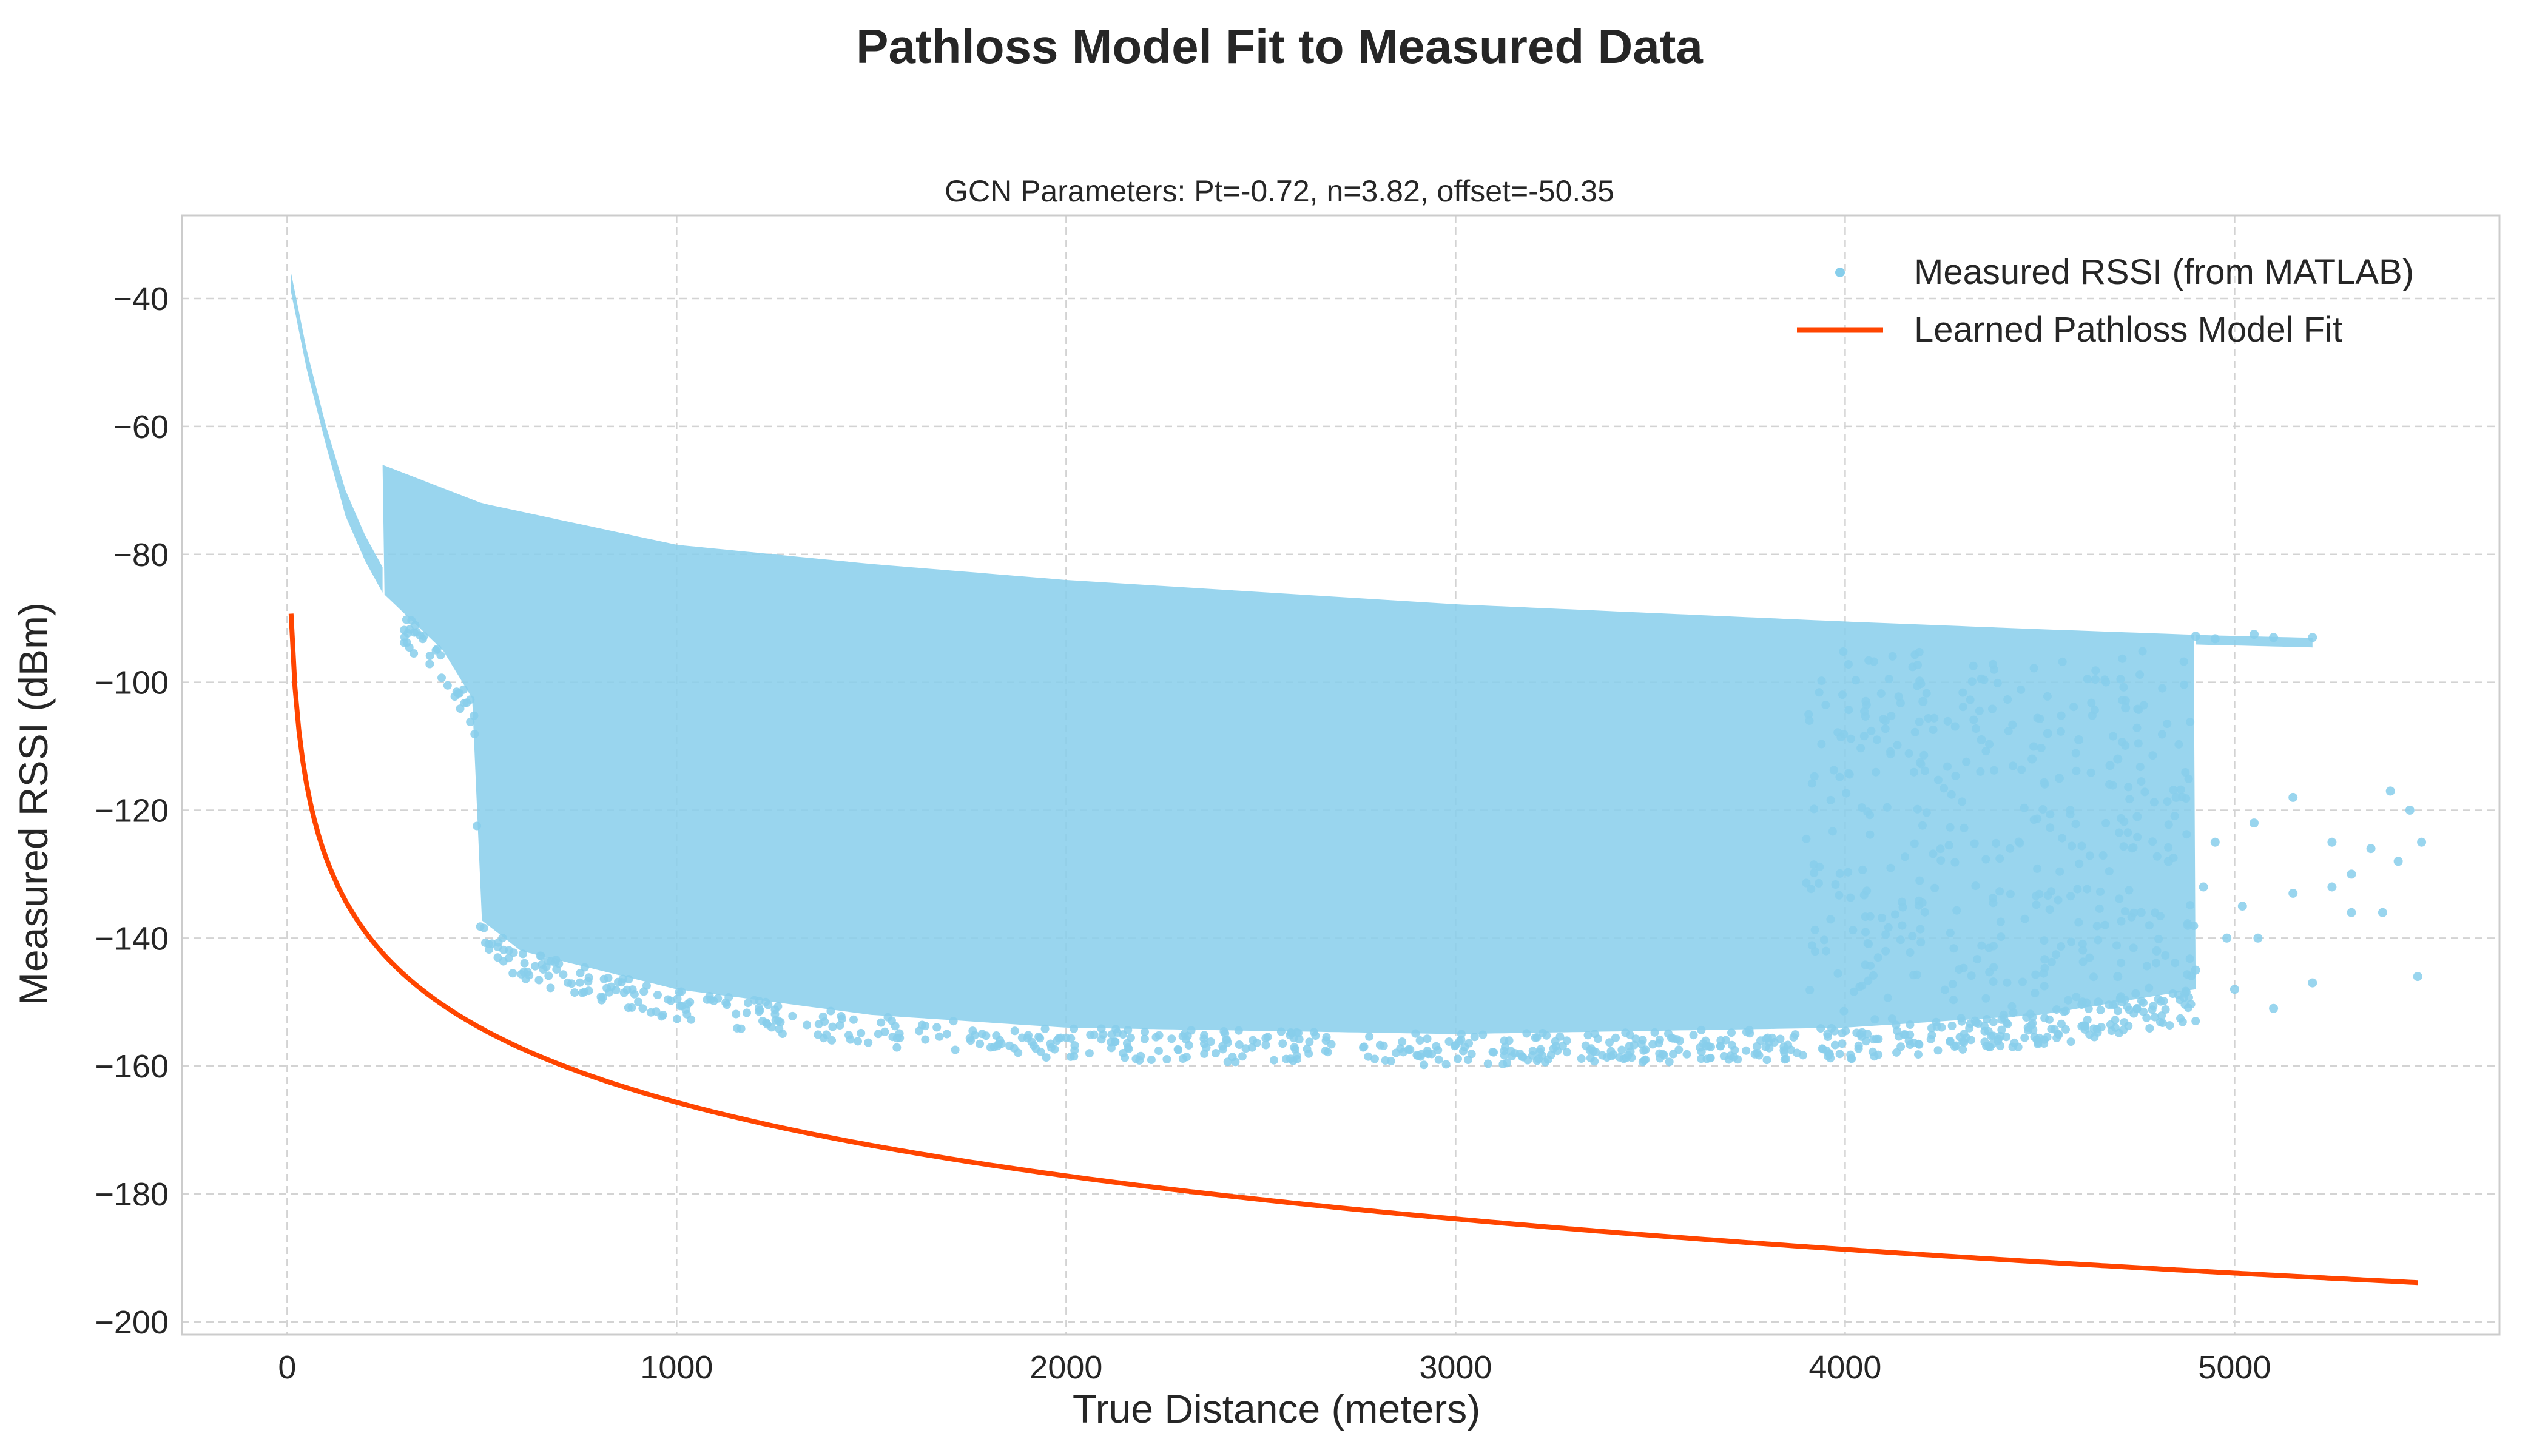  What do you see at coordinates (2234, 1367) in the screenshot?
I see `x-tick-label: 5000` at bounding box center [2234, 1367].